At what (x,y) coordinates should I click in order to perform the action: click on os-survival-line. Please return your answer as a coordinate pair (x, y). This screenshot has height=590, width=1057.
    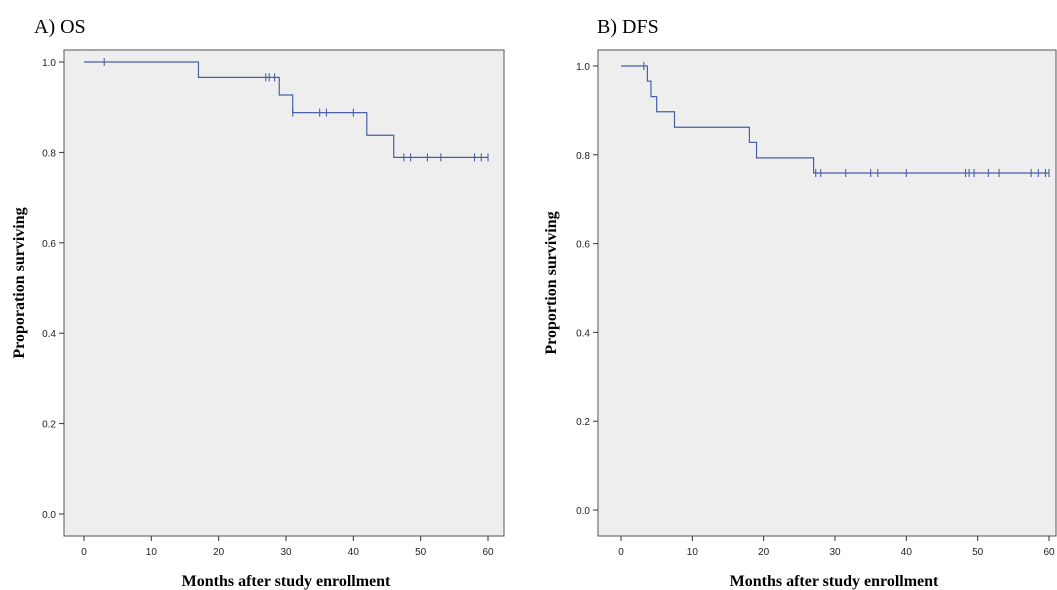
    Looking at the image, I should click on (286, 109).